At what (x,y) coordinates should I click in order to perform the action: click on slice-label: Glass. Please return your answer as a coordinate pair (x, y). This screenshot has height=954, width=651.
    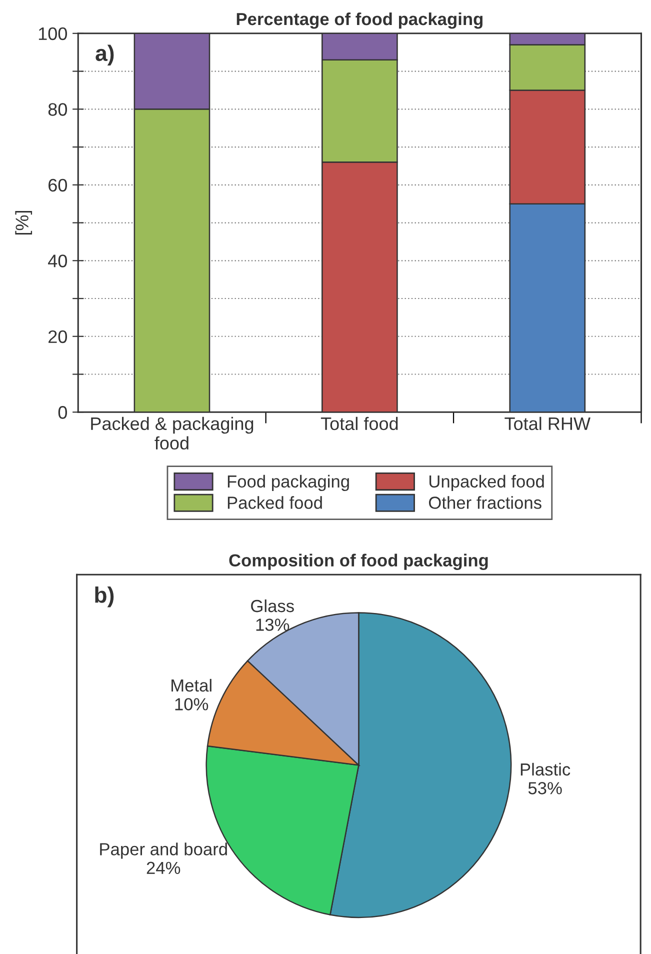
    Looking at the image, I should click on (272, 605).